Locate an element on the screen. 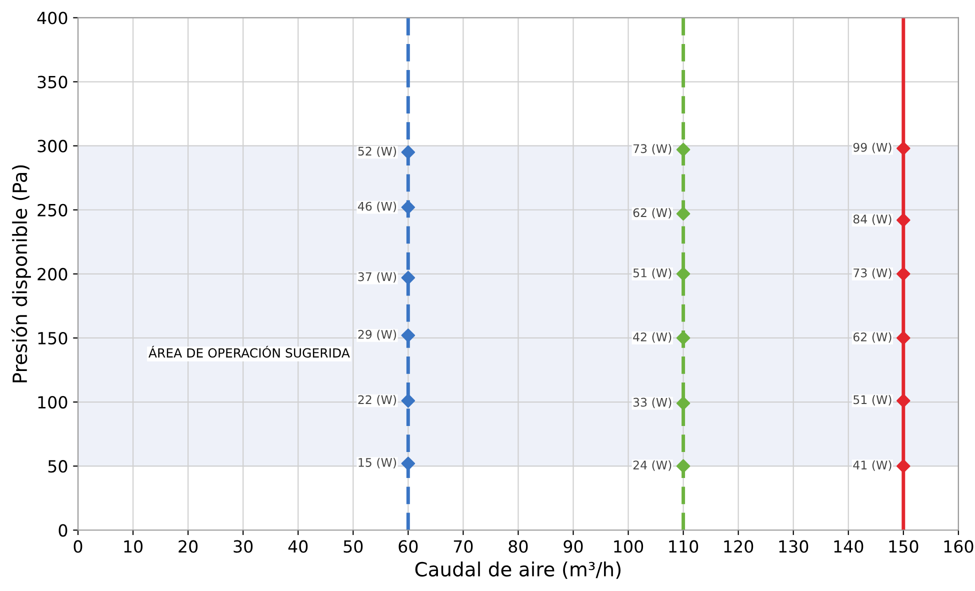 This screenshot has height=591, width=975. annotation: 42 (W) is located at coordinates (652, 337).